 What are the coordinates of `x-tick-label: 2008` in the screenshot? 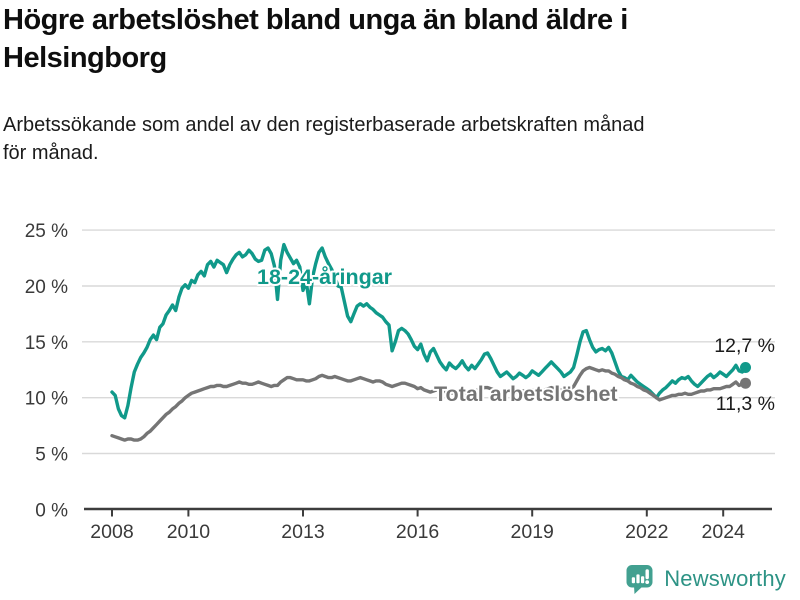 It's located at (111, 532).